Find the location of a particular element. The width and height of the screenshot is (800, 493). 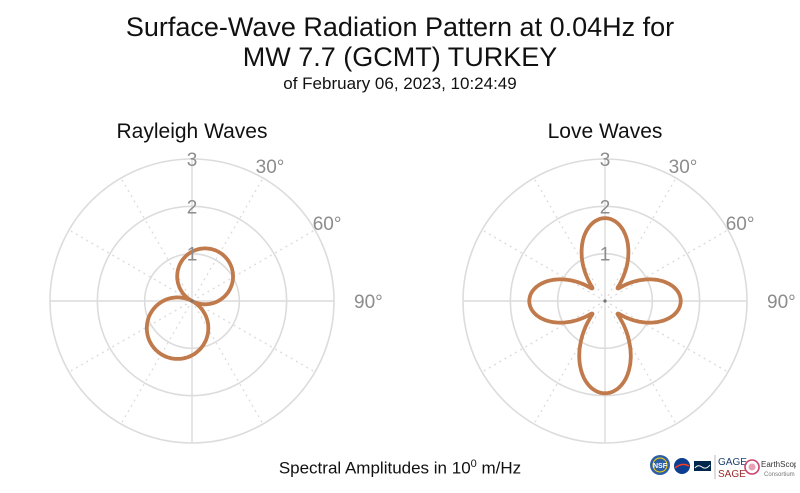

units-caption: Spectral Amplitudes in 100 m/Hz is located at coordinates (400, 466).